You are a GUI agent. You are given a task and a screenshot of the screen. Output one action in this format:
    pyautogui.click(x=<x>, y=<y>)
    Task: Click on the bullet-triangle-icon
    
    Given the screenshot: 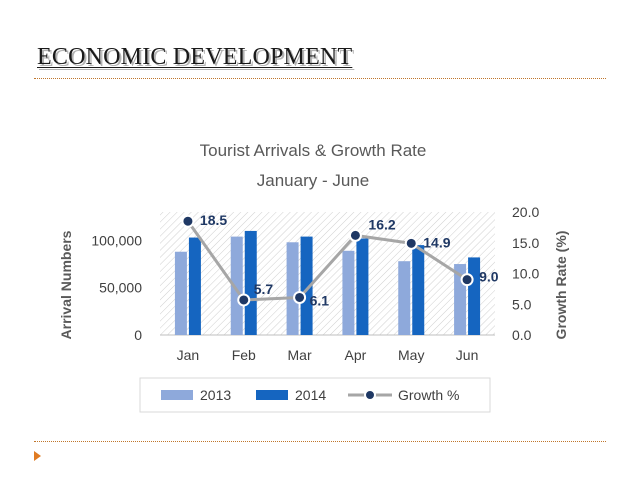 What is the action you would take?
    pyautogui.click(x=37, y=456)
    